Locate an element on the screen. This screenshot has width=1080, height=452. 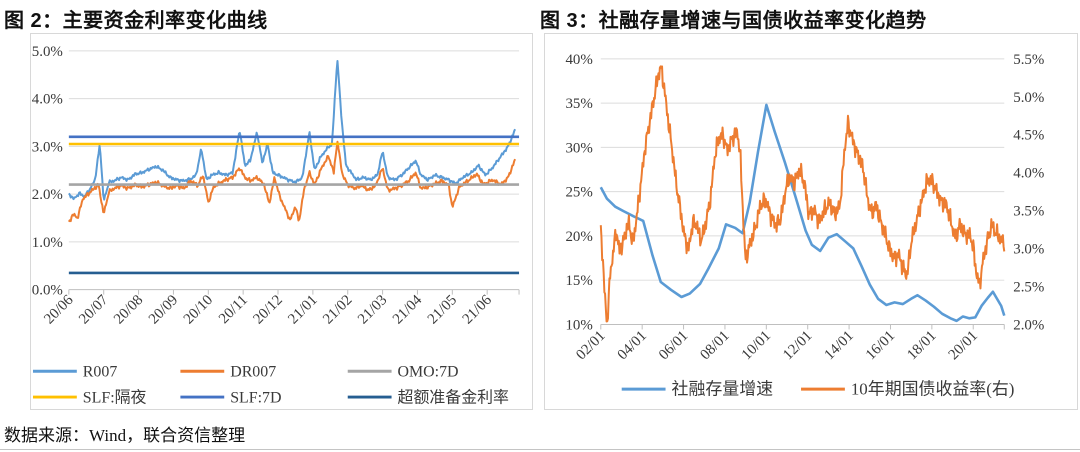
x-axis-tick-label: 21/04 is located at coordinates (408, 310).